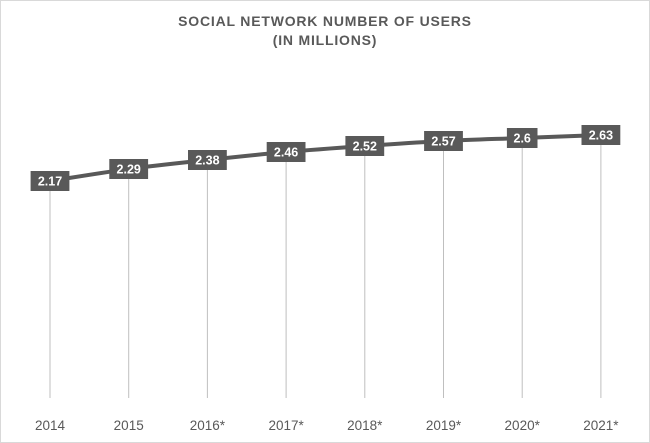  Describe the element at coordinates (50, 425) in the screenshot. I see `x-tick-label: 2014` at that location.